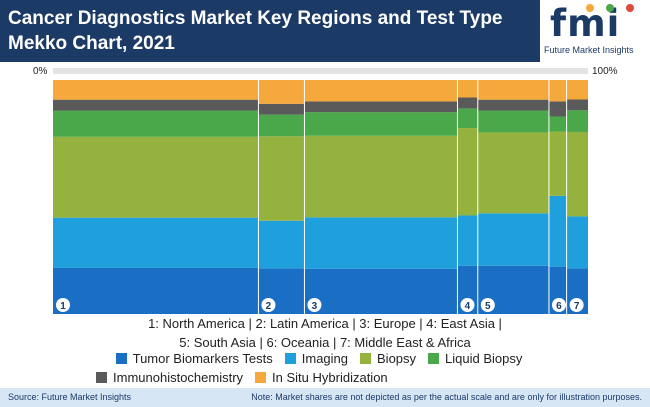 The height and width of the screenshot is (407, 650). Describe the element at coordinates (70, 397) in the screenshot. I see `source-text: Source: Future Market Insights` at that location.